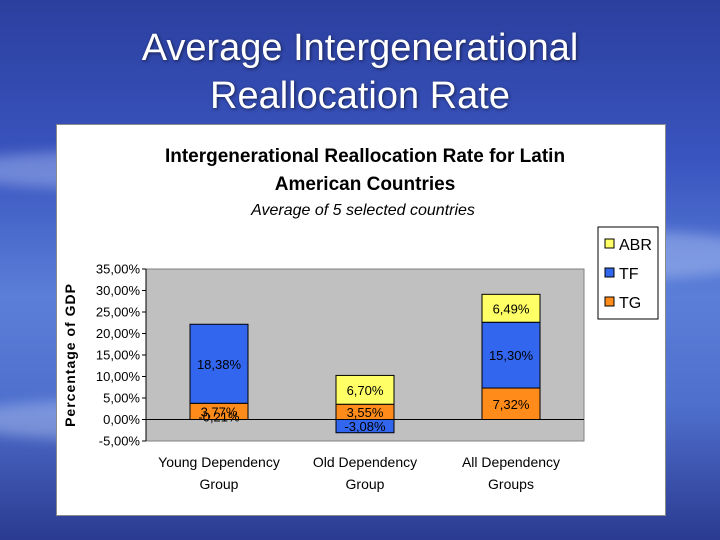 Image resolution: width=720 pixels, height=540 pixels. Describe the element at coordinates (121, 398) in the screenshot. I see `y-tick-label: 5,00%` at that location.